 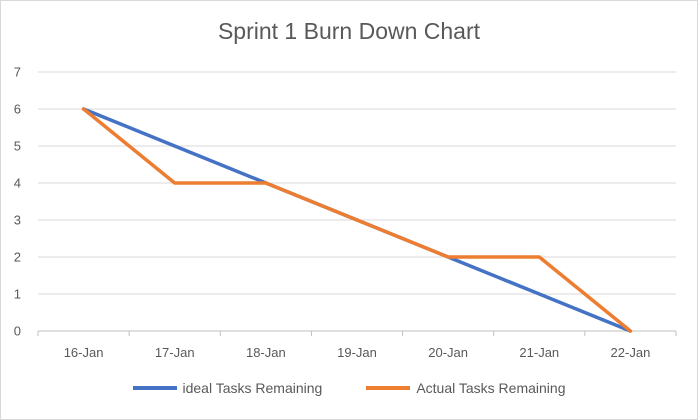 What do you see at coordinates (266, 352) in the screenshot?
I see `x-tick-label: 18-Jan` at bounding box center [266, 352].